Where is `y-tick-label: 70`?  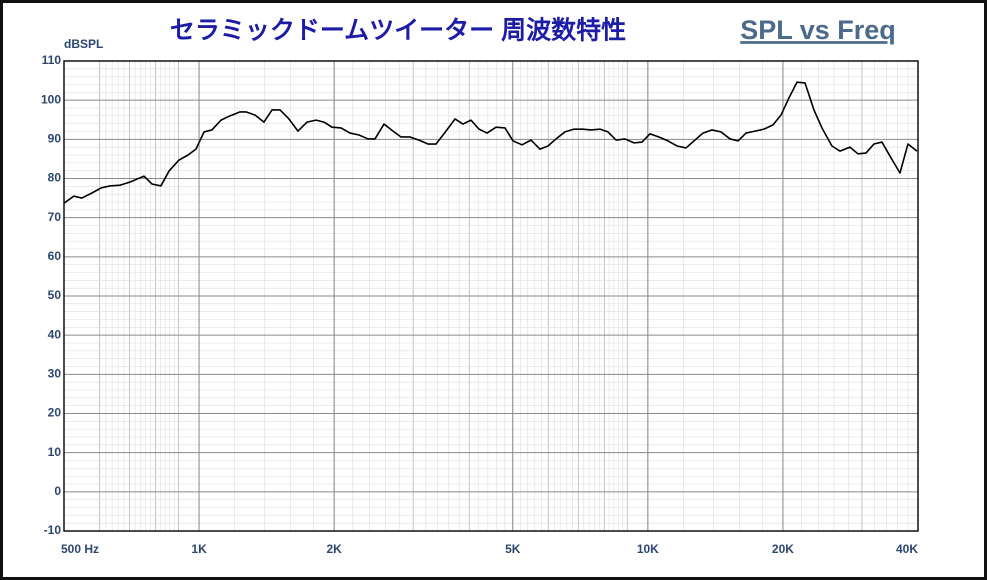
y-tick-label: 70 is located at coordinates (55, 217).